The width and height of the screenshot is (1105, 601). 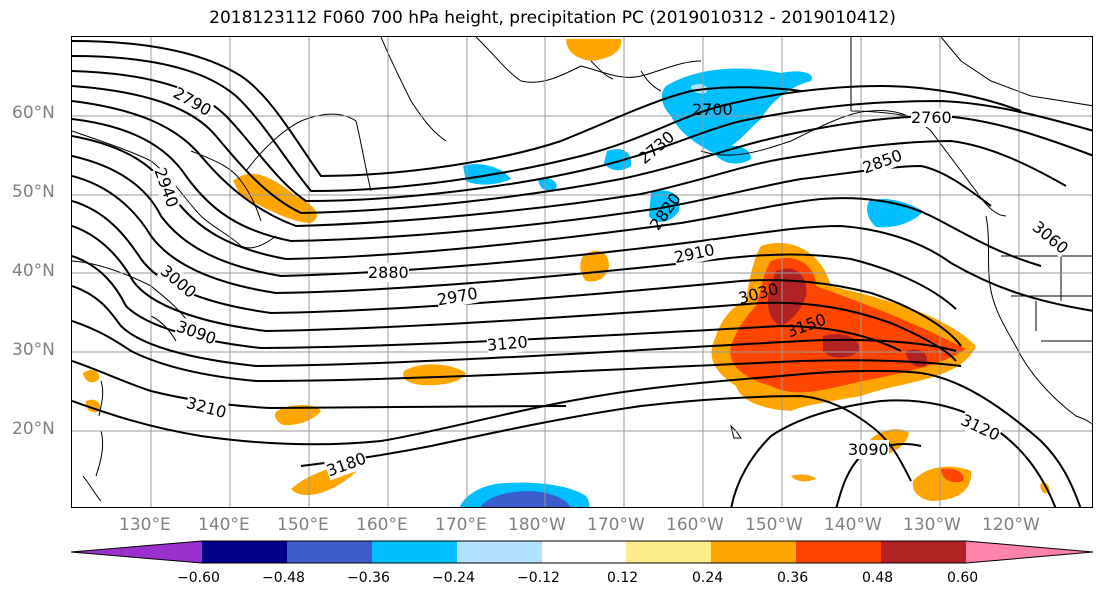 What do you see at coordinates (224, 525) in the screenshot?
I see `lon-label: 140°E` at bounding box center [224, 525].